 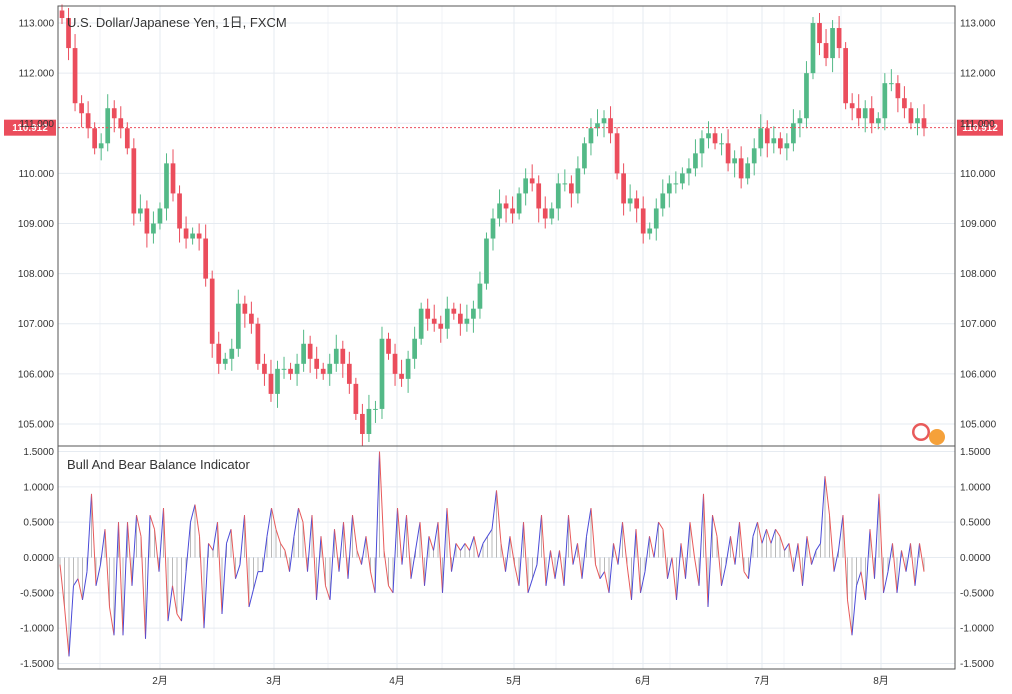 What do you see at coordinates (978, 74) in the screenshot?
I see `y-tick-label-right: 112.000` at bounding box center [978, 74].